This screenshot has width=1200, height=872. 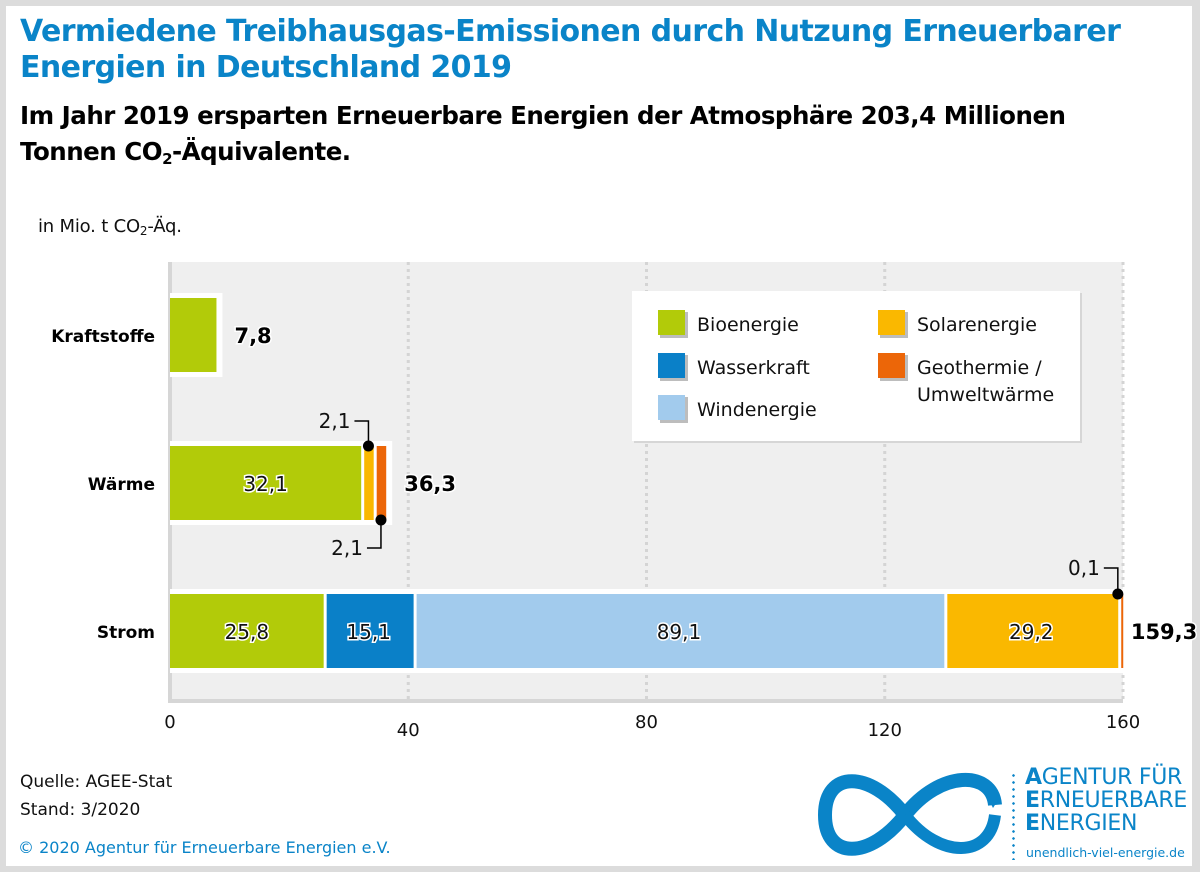 I want to click on total-value-label: 7,8, so click(x=252, y=336).